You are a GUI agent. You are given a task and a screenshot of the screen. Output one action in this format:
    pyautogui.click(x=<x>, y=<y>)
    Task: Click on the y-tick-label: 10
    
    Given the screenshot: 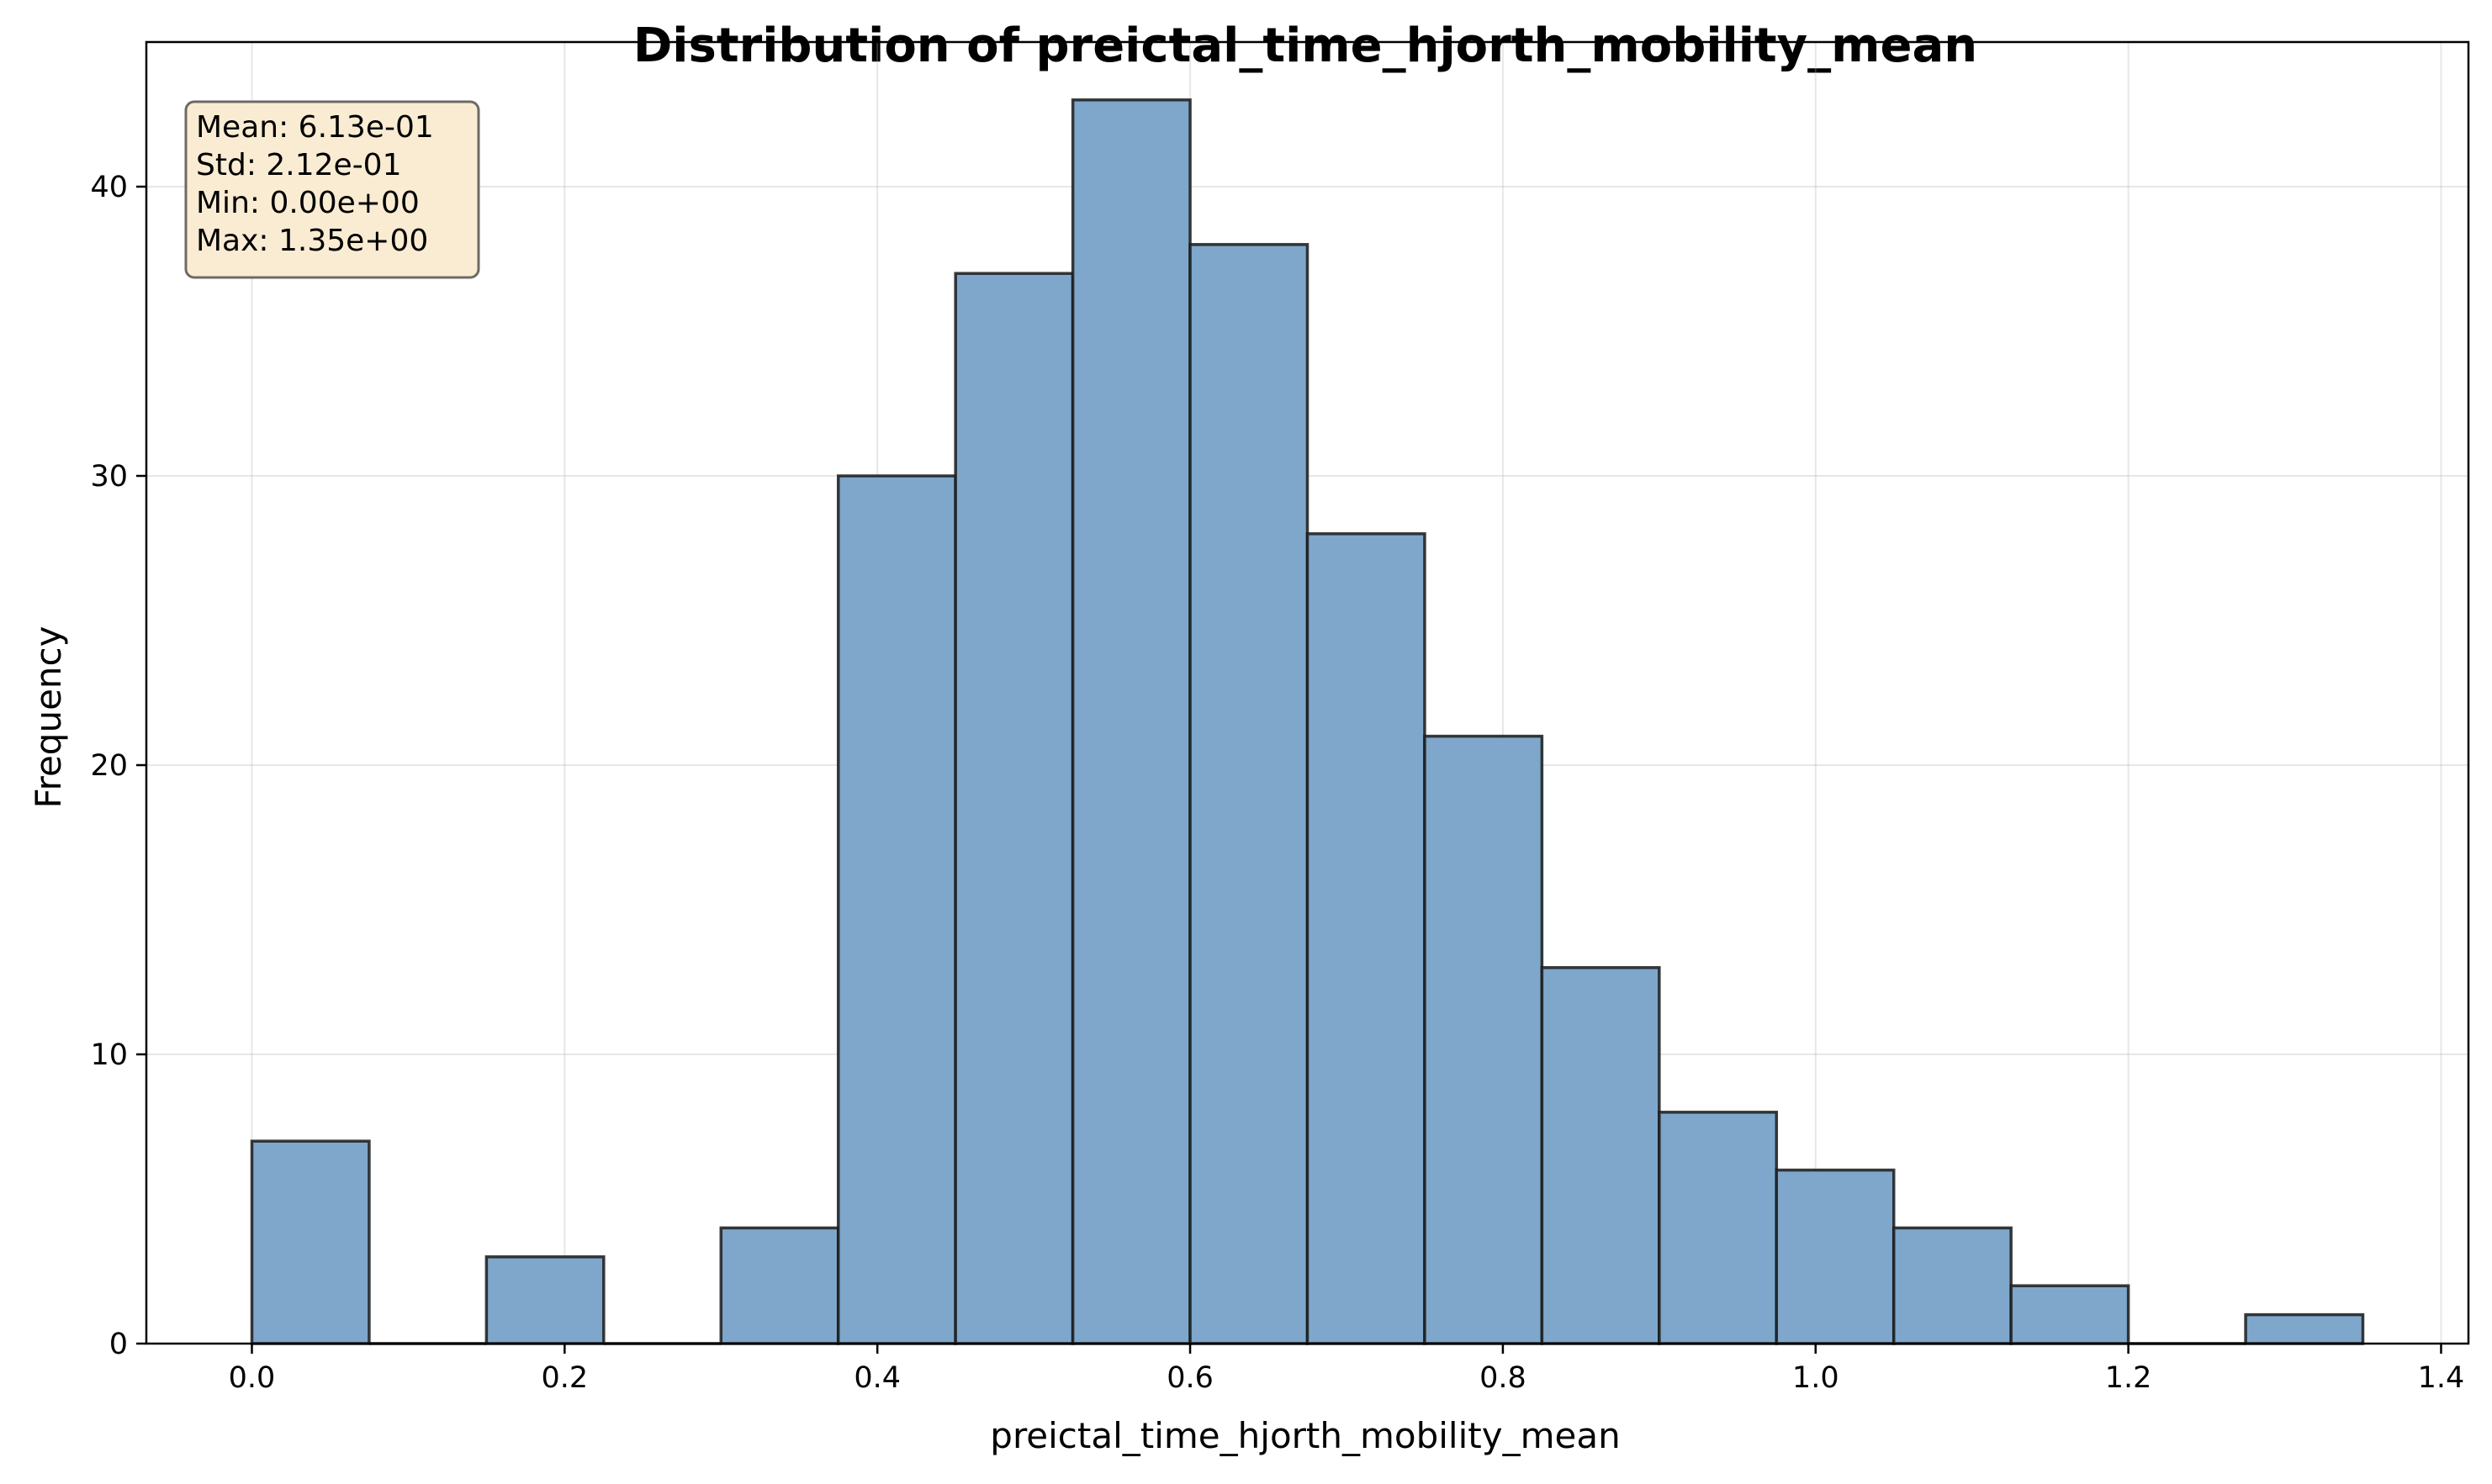 What is the action you would take?
    pyautogui.click(x=109, y=1055)
    